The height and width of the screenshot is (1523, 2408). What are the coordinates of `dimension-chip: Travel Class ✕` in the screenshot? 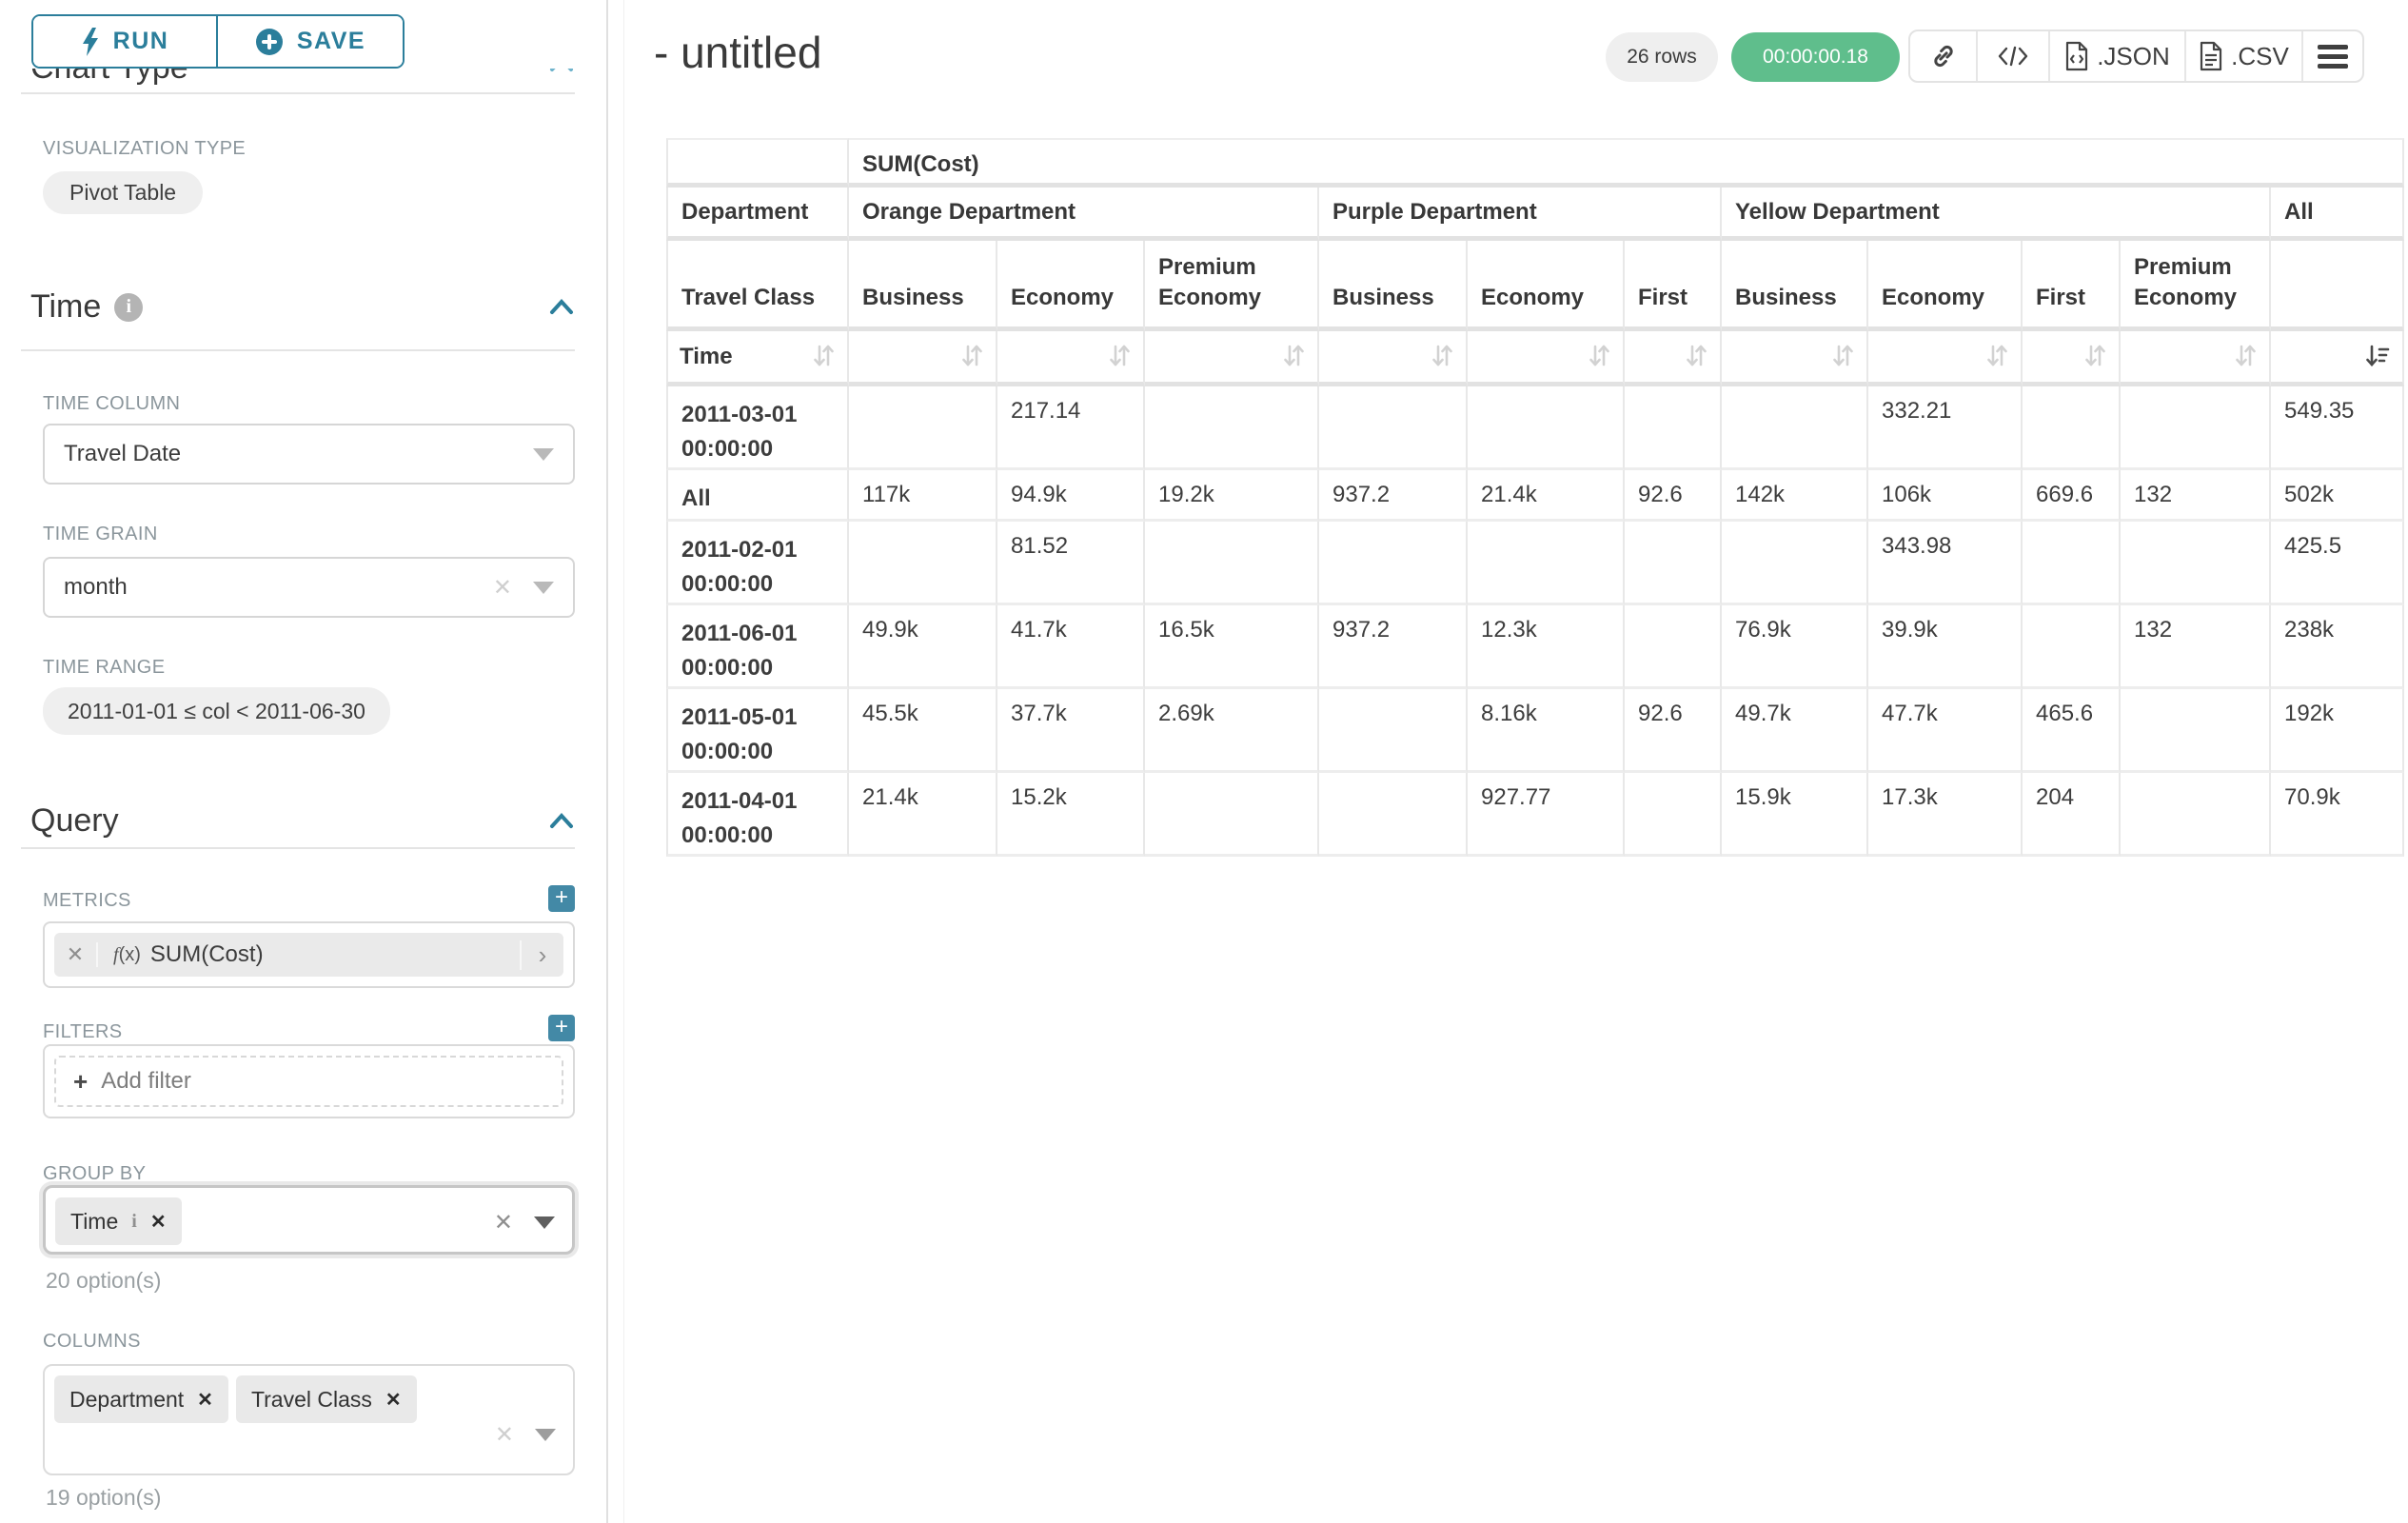 It's located at (326, 1399).